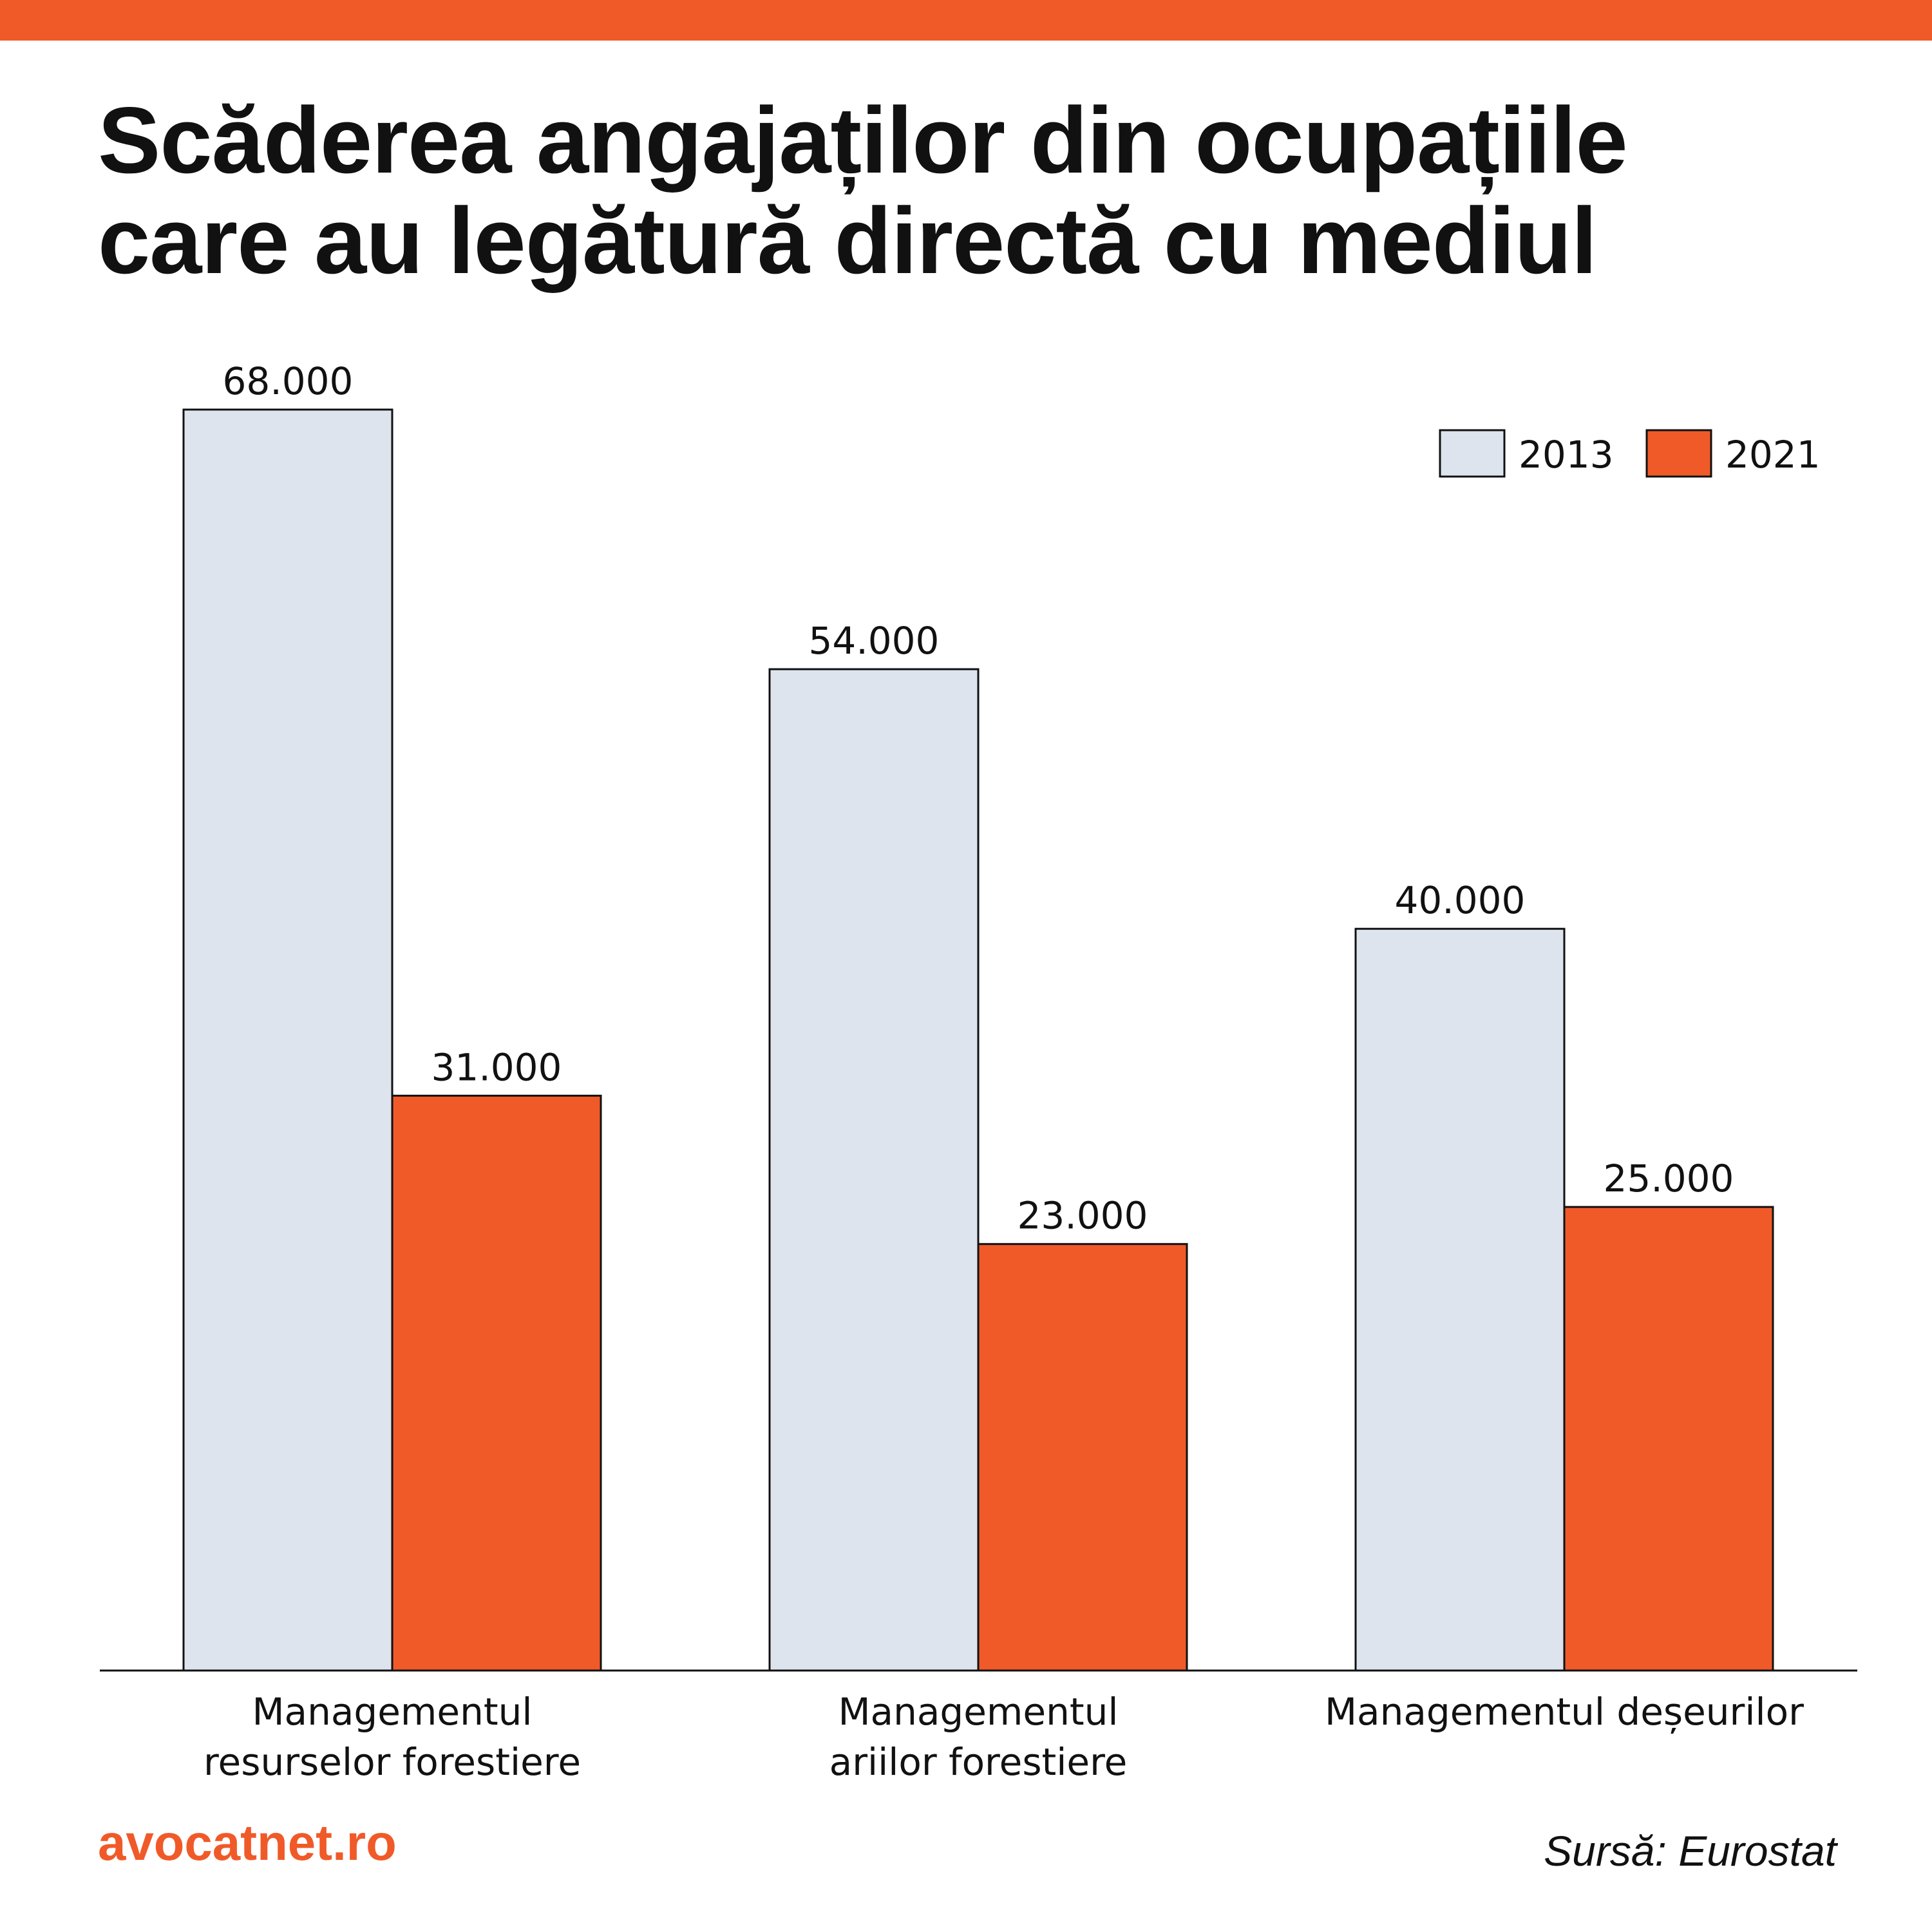  Describe the element at coordinates (1461, 900) in the screenshot. I see `data-label-2013-3: 40.000` at that location.